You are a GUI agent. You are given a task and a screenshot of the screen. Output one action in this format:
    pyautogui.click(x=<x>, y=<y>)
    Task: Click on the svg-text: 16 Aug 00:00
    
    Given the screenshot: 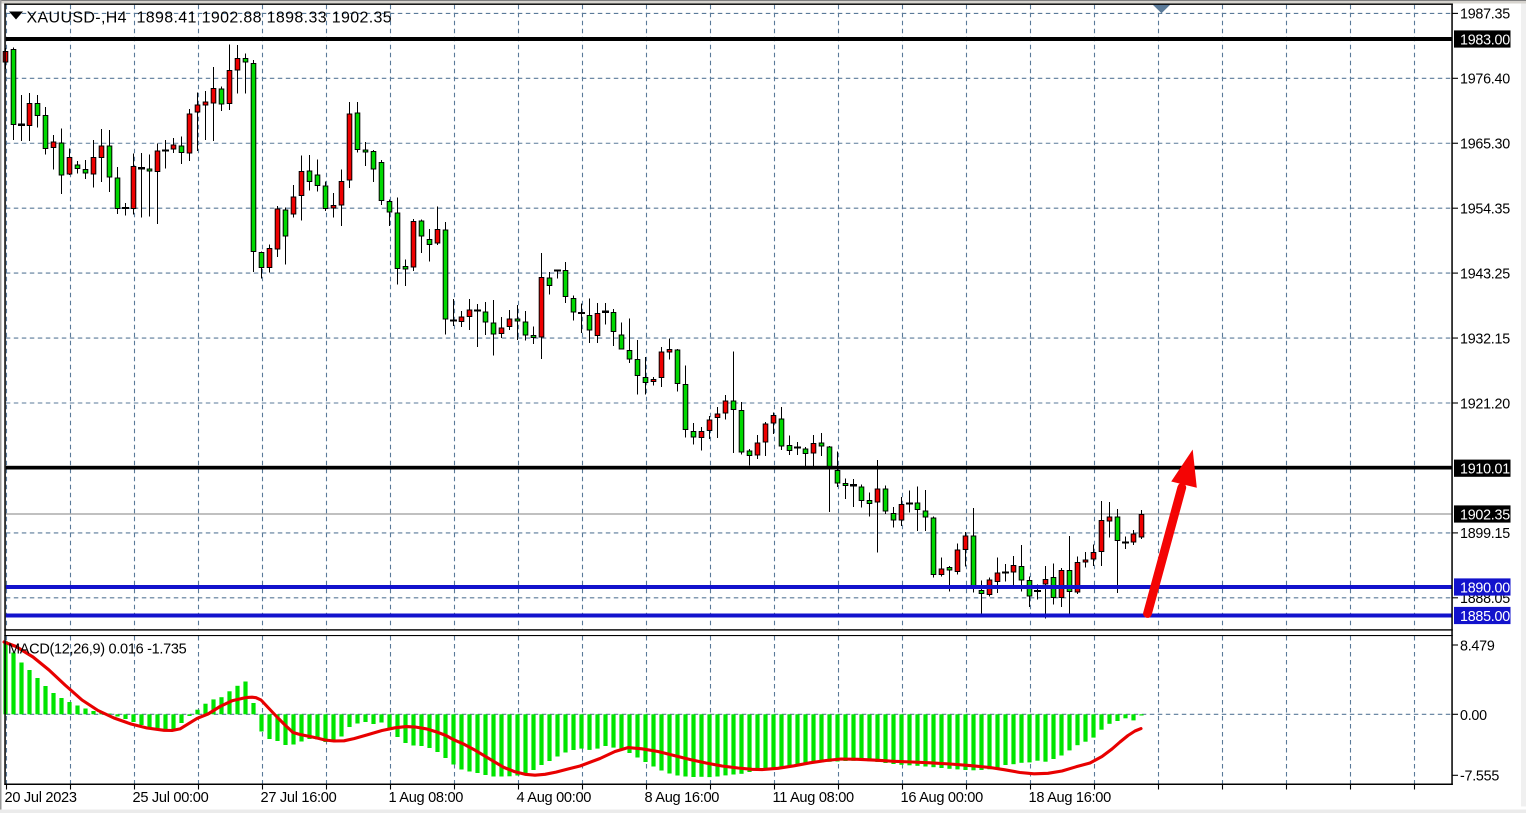 What is the action you would take?
    pyautogui.click(x=942, y=798)
    